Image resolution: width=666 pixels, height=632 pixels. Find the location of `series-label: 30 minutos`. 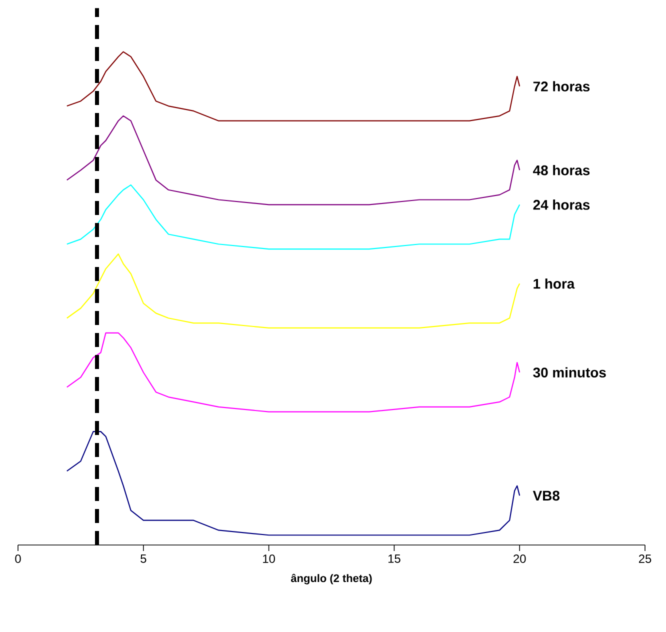

series-label: 30 minutos is located at coordinates (569, 372).